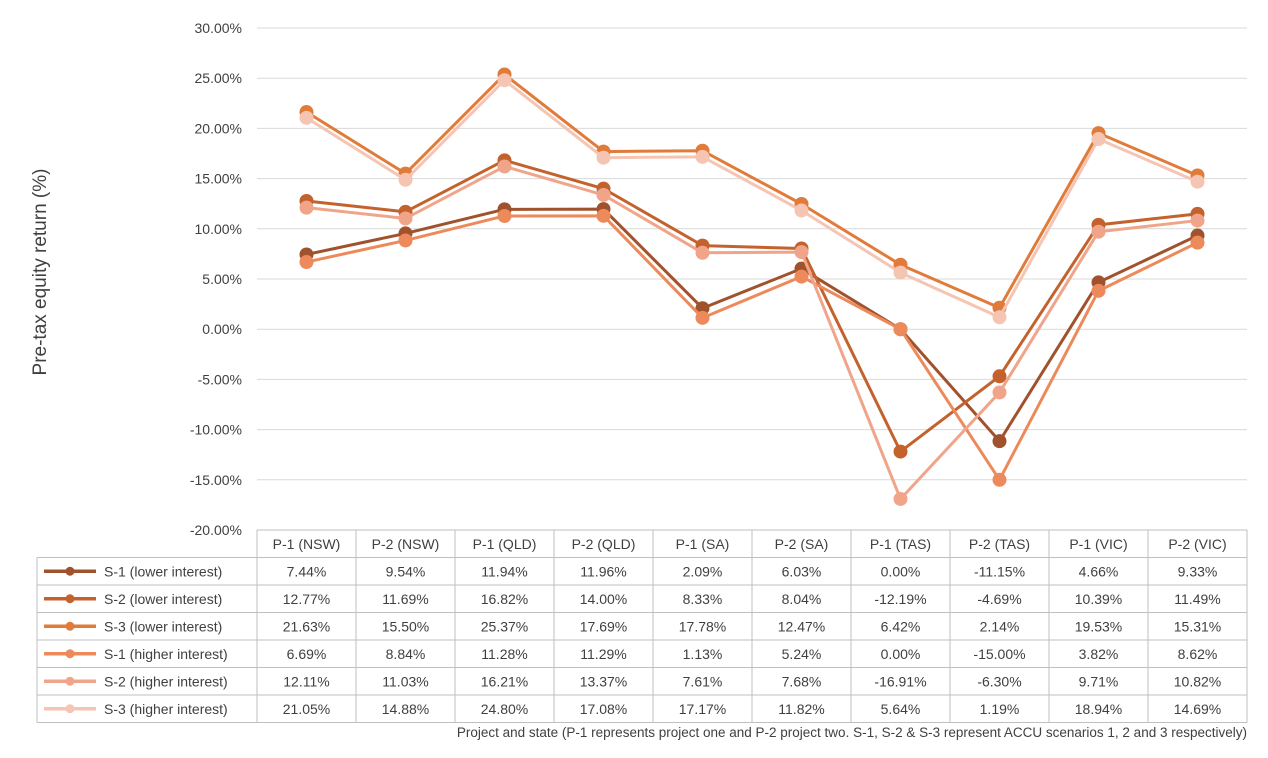 The height and width of the screenshot is (758, 1268). Describe the element at coordinates (603, 681) in the screenshot. I see `data-value: 13.37%` at that location.